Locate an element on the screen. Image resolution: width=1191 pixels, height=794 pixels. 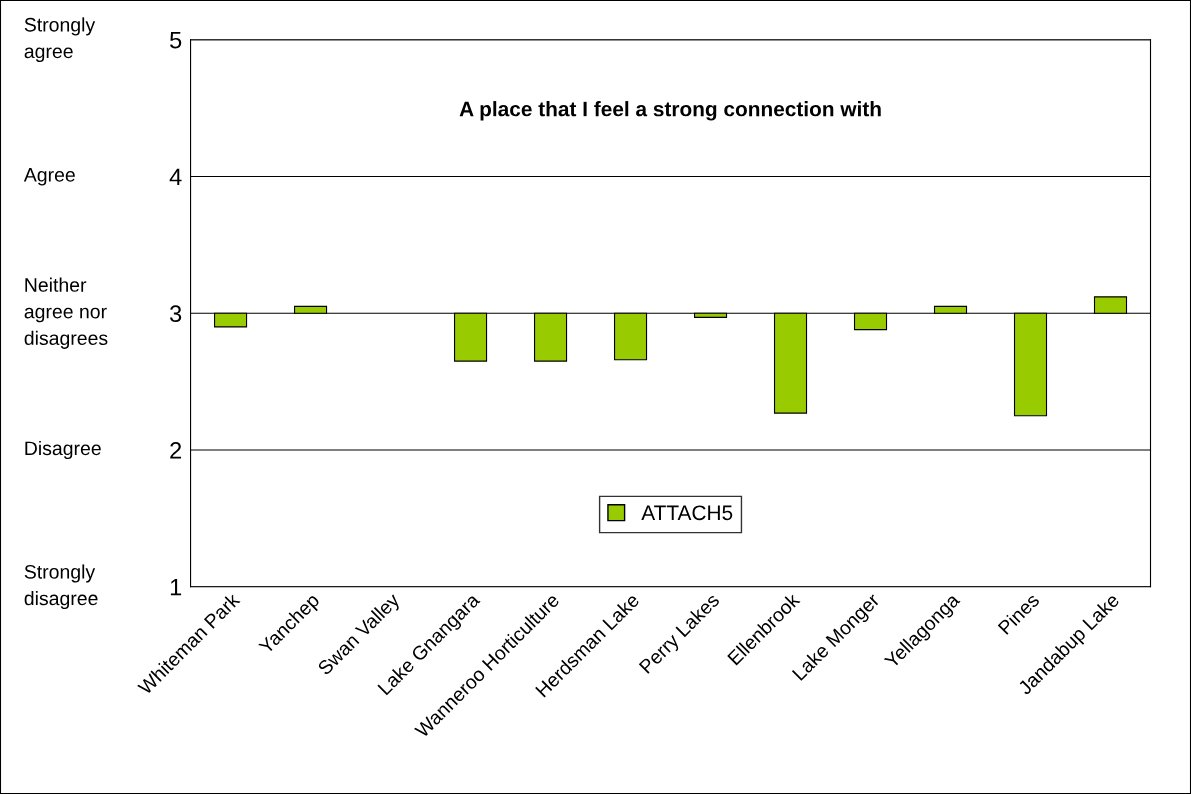
y-tick-label: 3 is located at coordinates (176, 314).